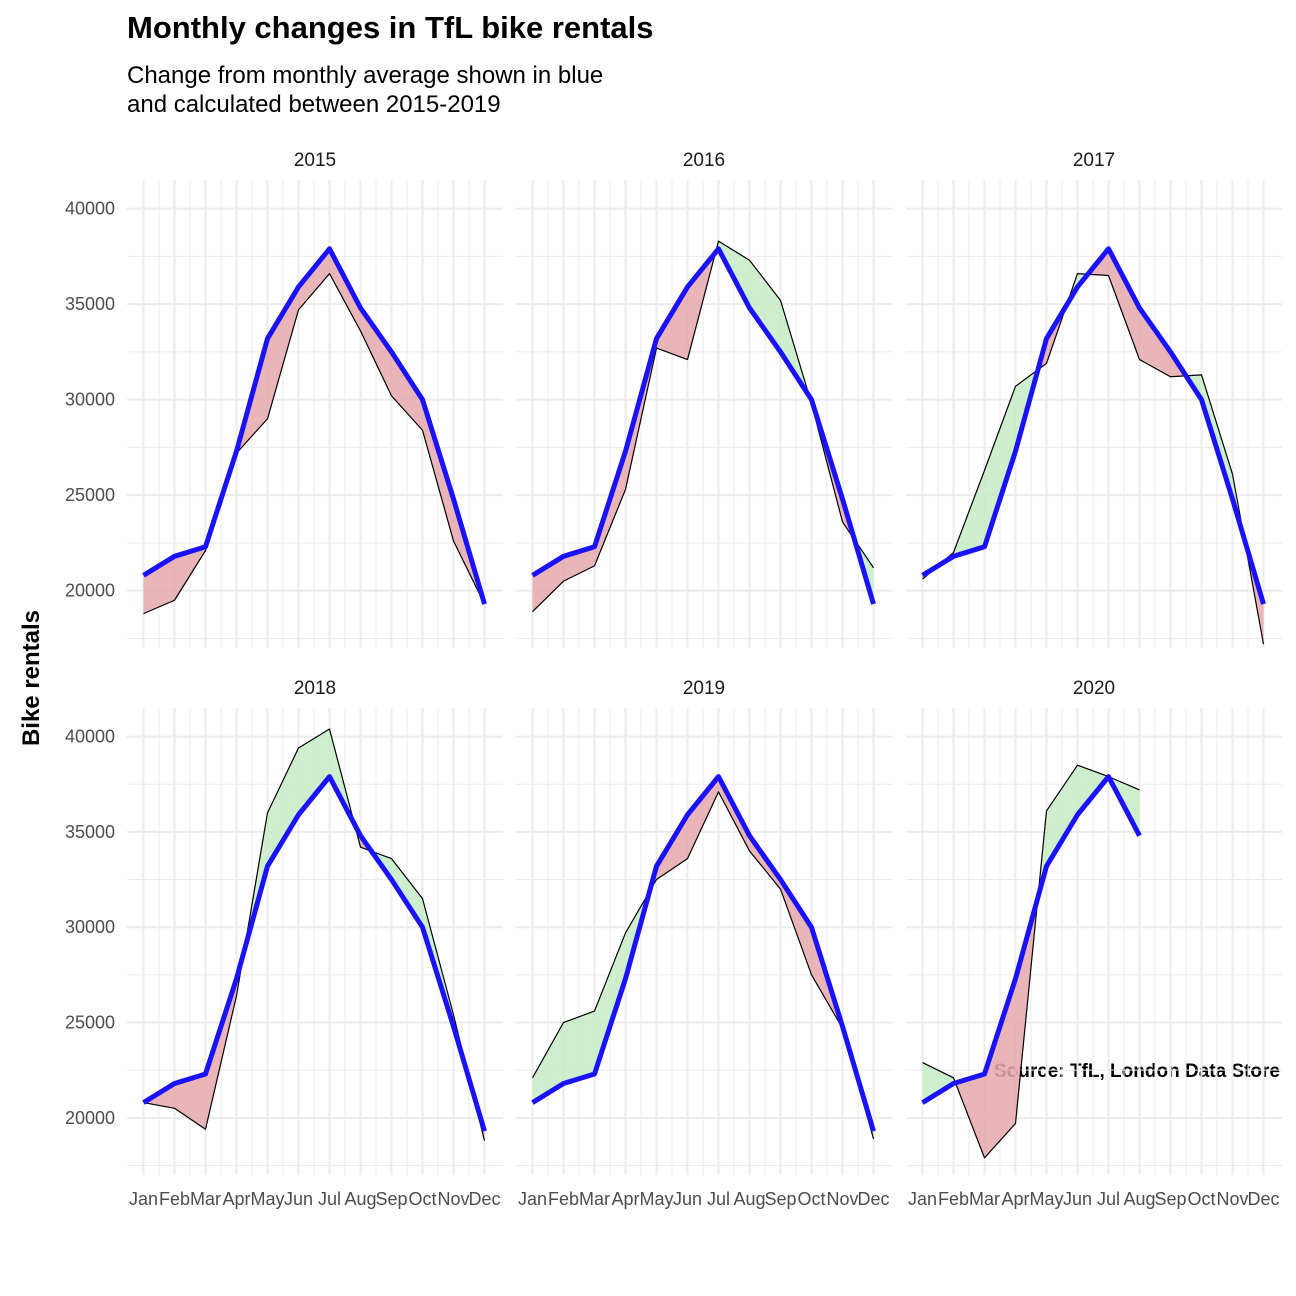  Describe the element at coordinates (704, 688) in the screenshot. I see `facet-strip-label: 2019` at that location.